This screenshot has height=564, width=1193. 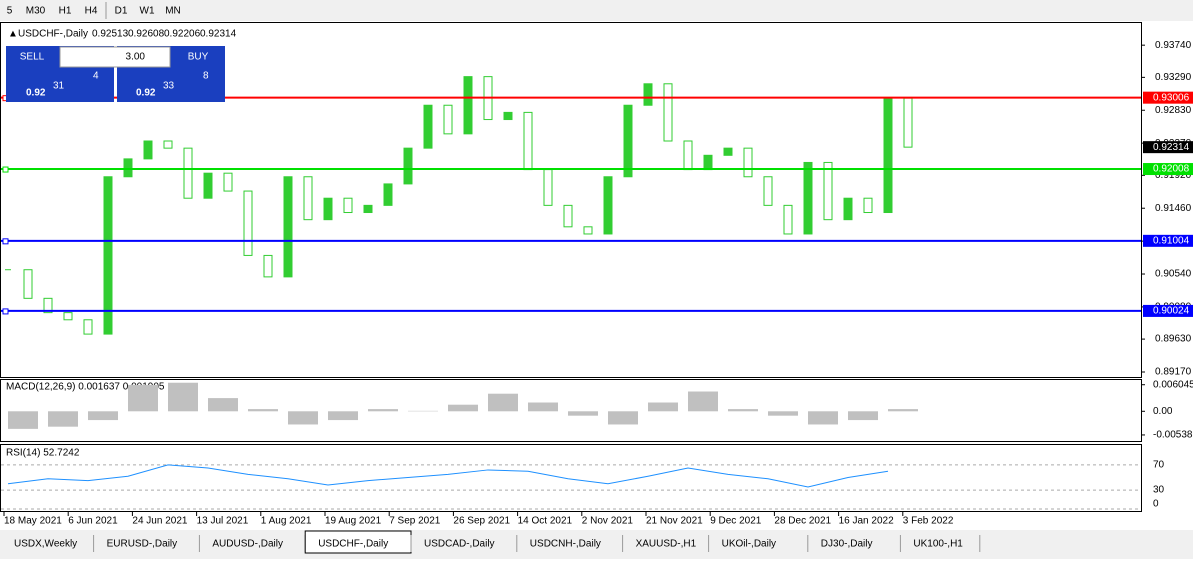 What do you see at coordinates (1173, 77) in the screenshot?
I see `y-tick-label: 0.93290` at bounding box center [1173, 77].